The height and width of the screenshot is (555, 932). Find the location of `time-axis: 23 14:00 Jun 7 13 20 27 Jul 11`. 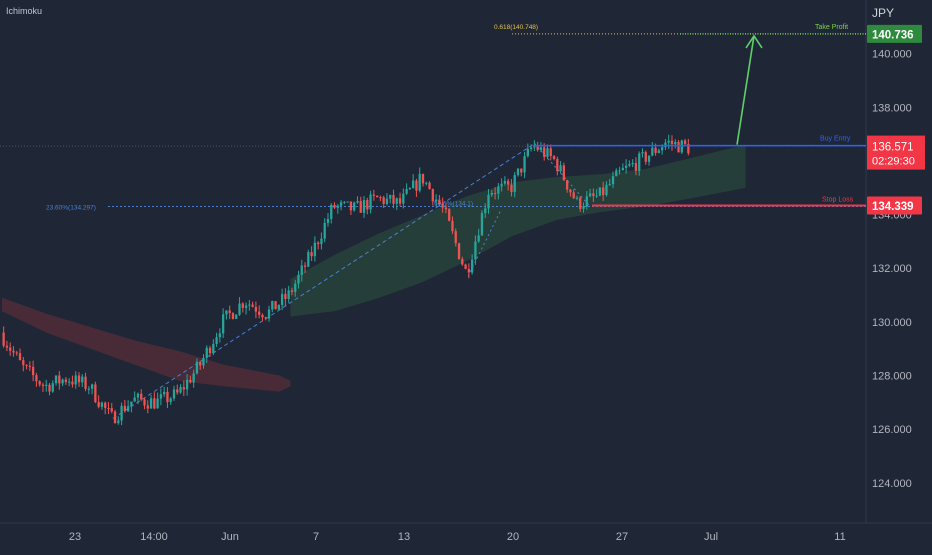

time-axis: 23 14:00 Jun 7 13 20 27 Jul 11 is located at coordinates (457, 537).